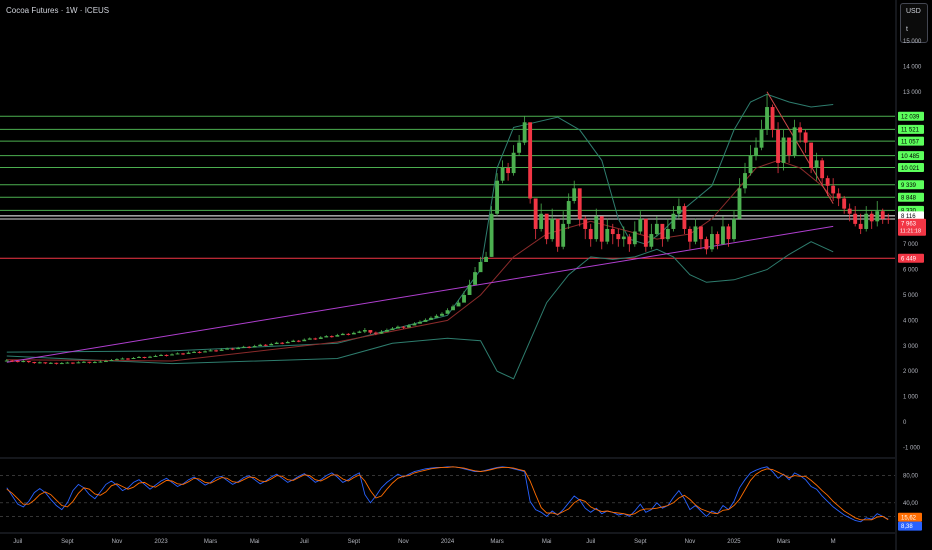  I want to click on level-price-label: 9 339, so click(909, 186).